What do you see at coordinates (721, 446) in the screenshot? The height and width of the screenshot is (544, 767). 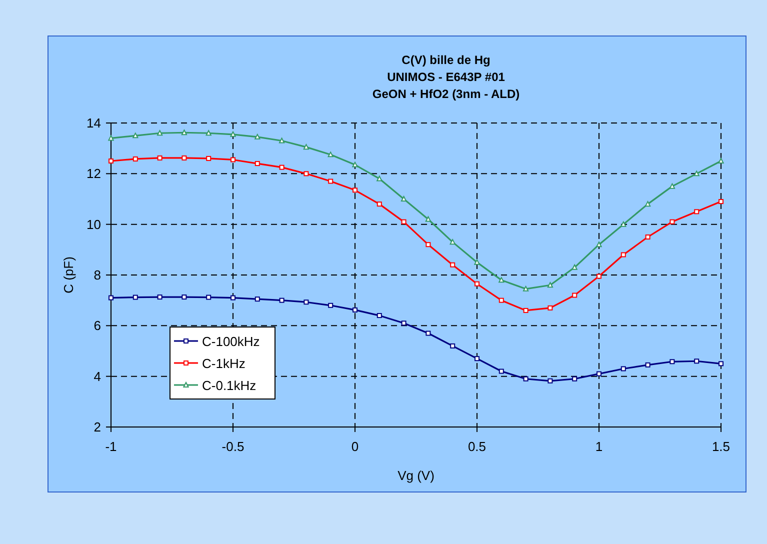 I see `x-tick-label: 1.5` at bounding box center [721, 446].